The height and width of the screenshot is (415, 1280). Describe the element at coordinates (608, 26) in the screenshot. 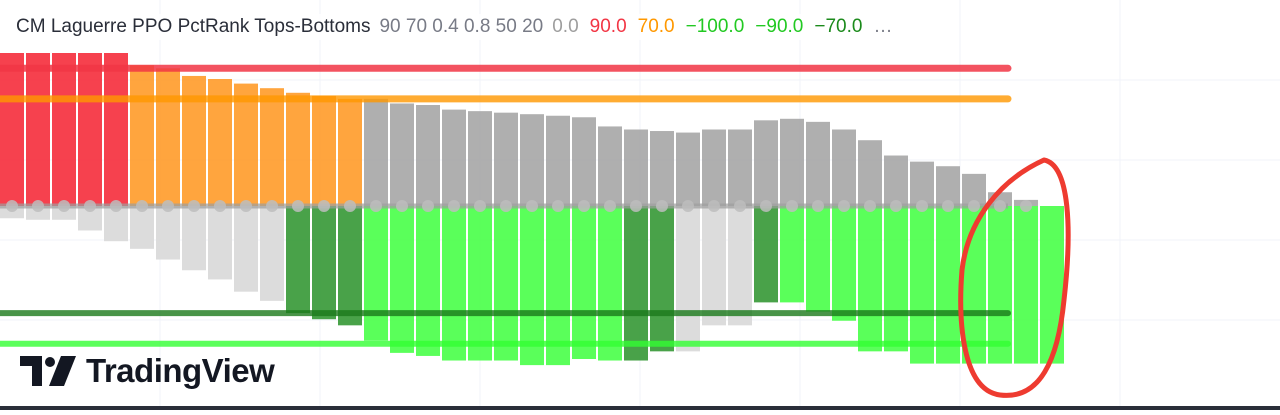

I see `legend-value-upper-90: 90.0` at that location.